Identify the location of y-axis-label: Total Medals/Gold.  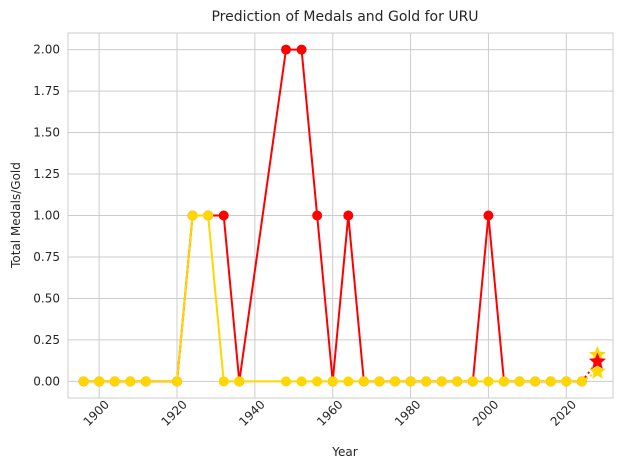
(16, 215).